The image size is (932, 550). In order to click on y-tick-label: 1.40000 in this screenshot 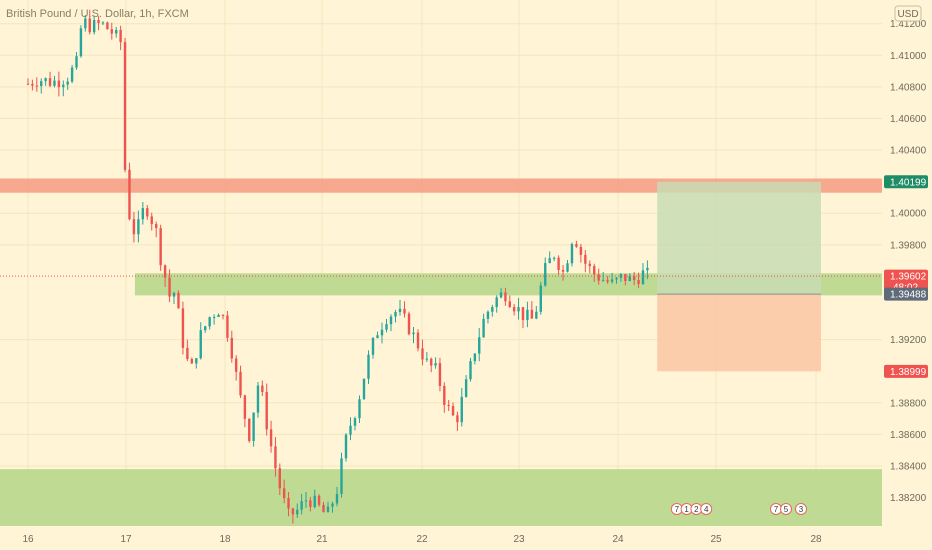, I will do `click(908, 214)`.